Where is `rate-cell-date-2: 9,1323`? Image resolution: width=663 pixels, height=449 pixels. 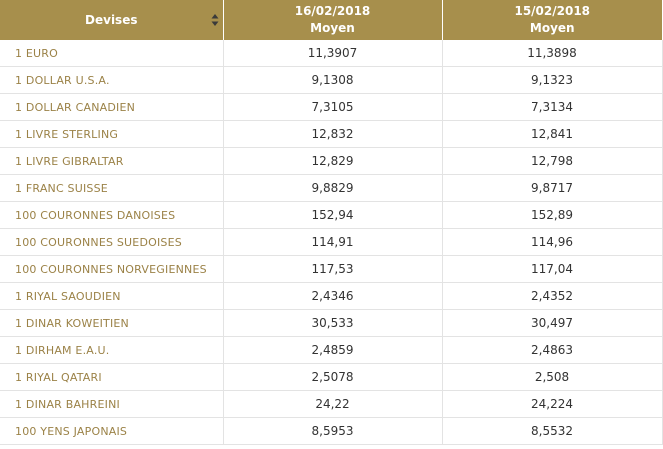
rate-cell-date-2: 9,1323 is located at coordinates (552, 80).